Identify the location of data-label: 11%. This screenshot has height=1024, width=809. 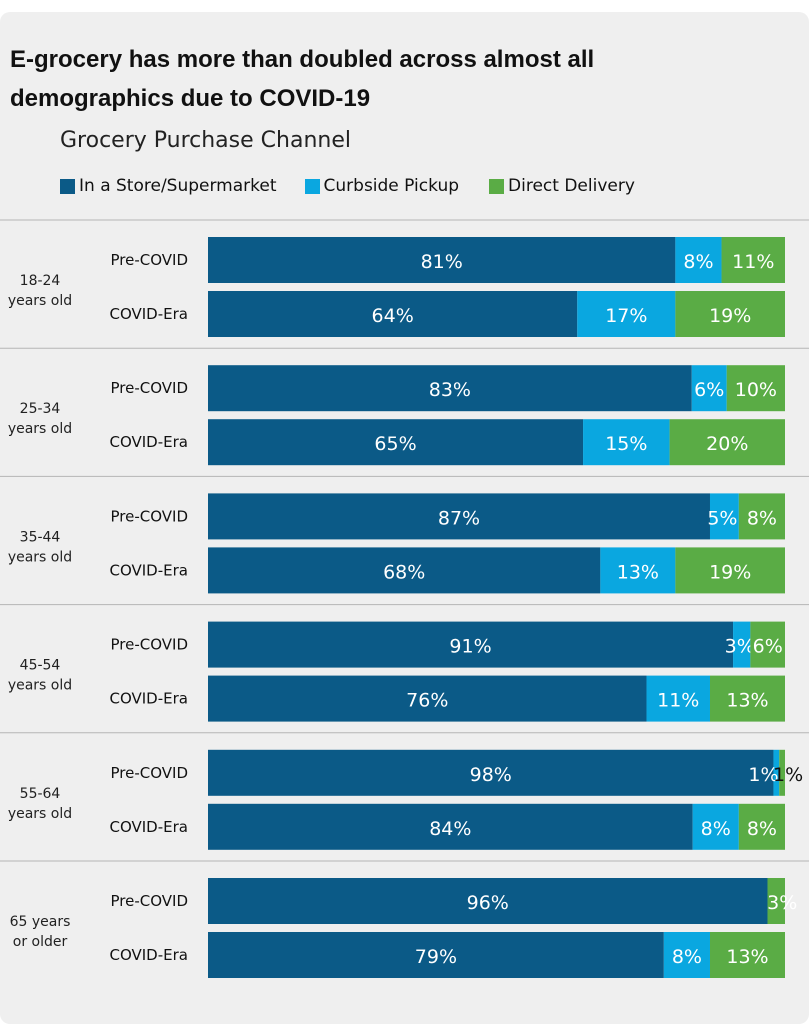
(753, 262).